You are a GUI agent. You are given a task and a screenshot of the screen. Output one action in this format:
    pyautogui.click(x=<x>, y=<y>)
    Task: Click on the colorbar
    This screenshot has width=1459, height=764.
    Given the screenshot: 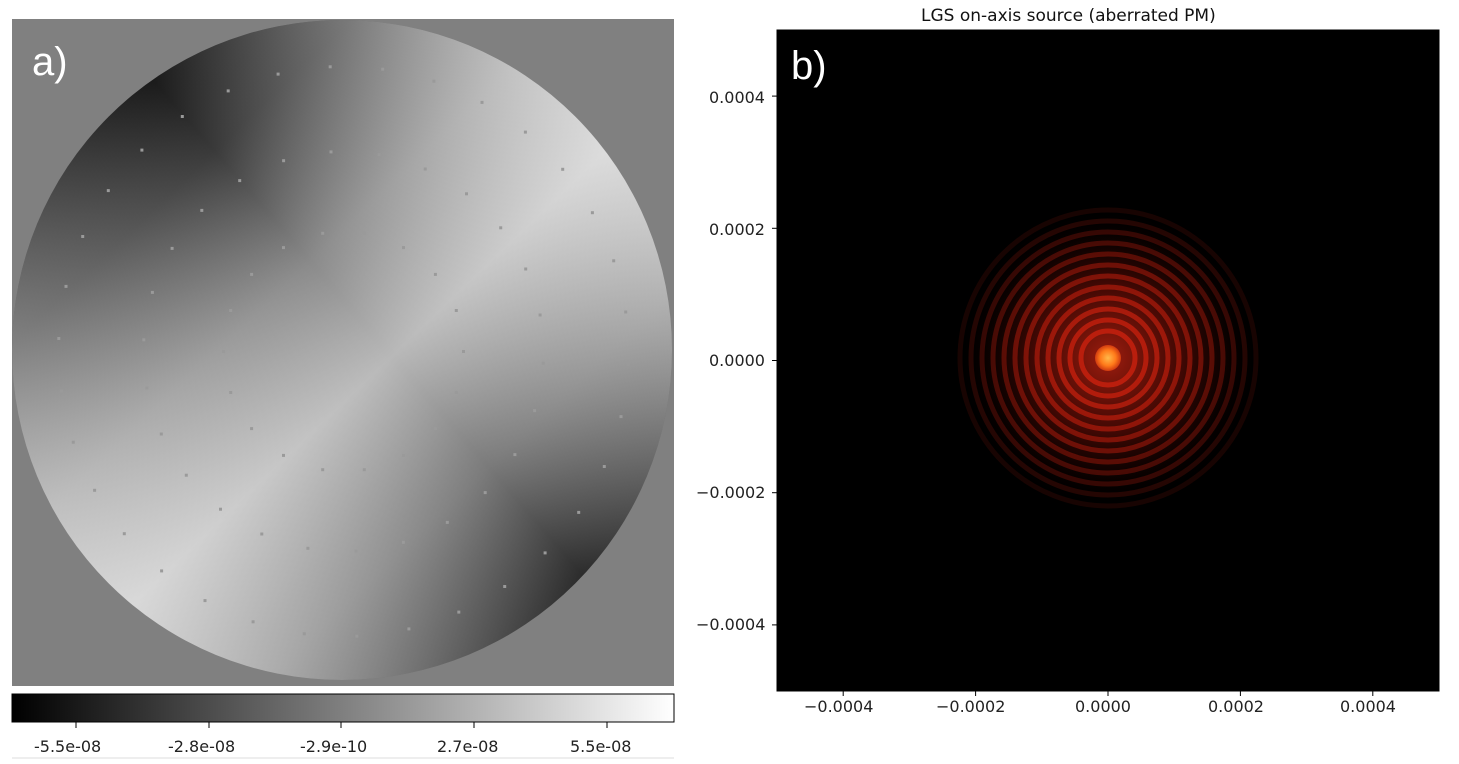 What is the action you would take?
    pyautogui.click(x=343, y=708)
    